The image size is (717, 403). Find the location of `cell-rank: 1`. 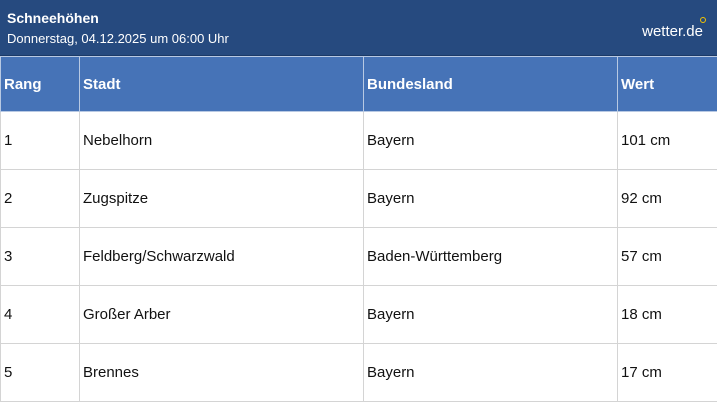

cell-rank: 1 is located at coordinates (40, 140).